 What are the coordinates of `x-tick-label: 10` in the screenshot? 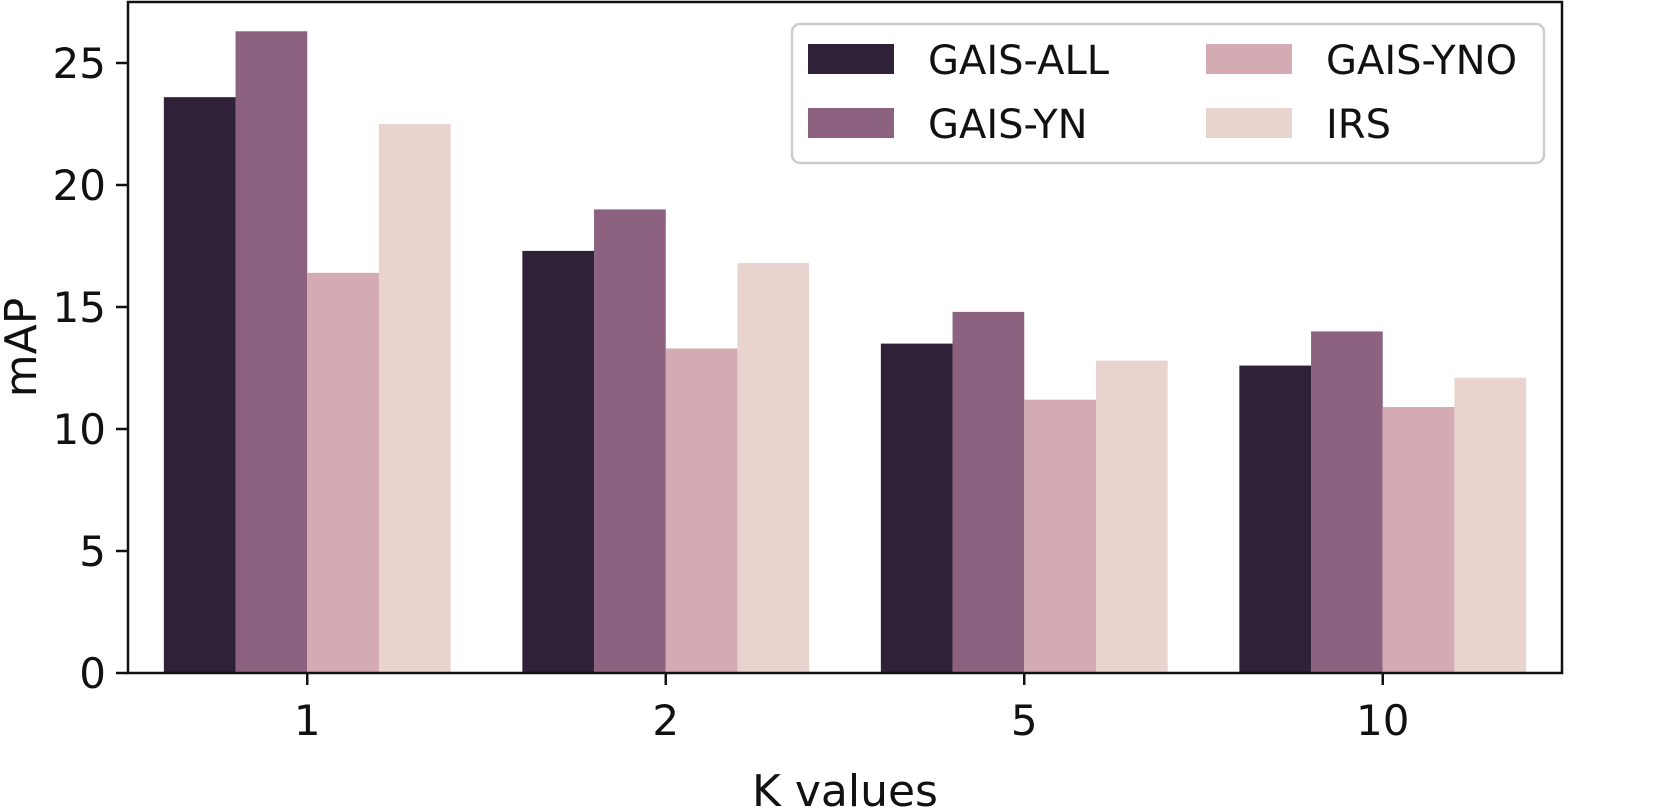 It's located at (1382, 720).